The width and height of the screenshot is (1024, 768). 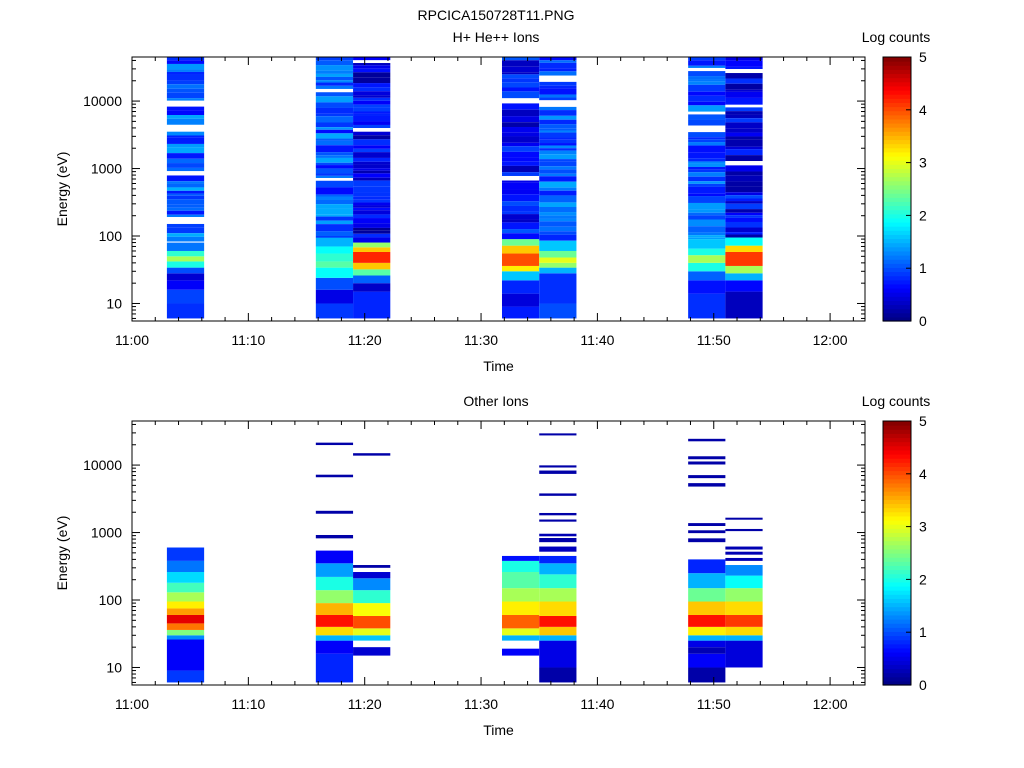 What do you see at coordinates (923, 215) in the screenshot?
I see `colorbar-tick-label: 2` at bounding box center [923, 215].